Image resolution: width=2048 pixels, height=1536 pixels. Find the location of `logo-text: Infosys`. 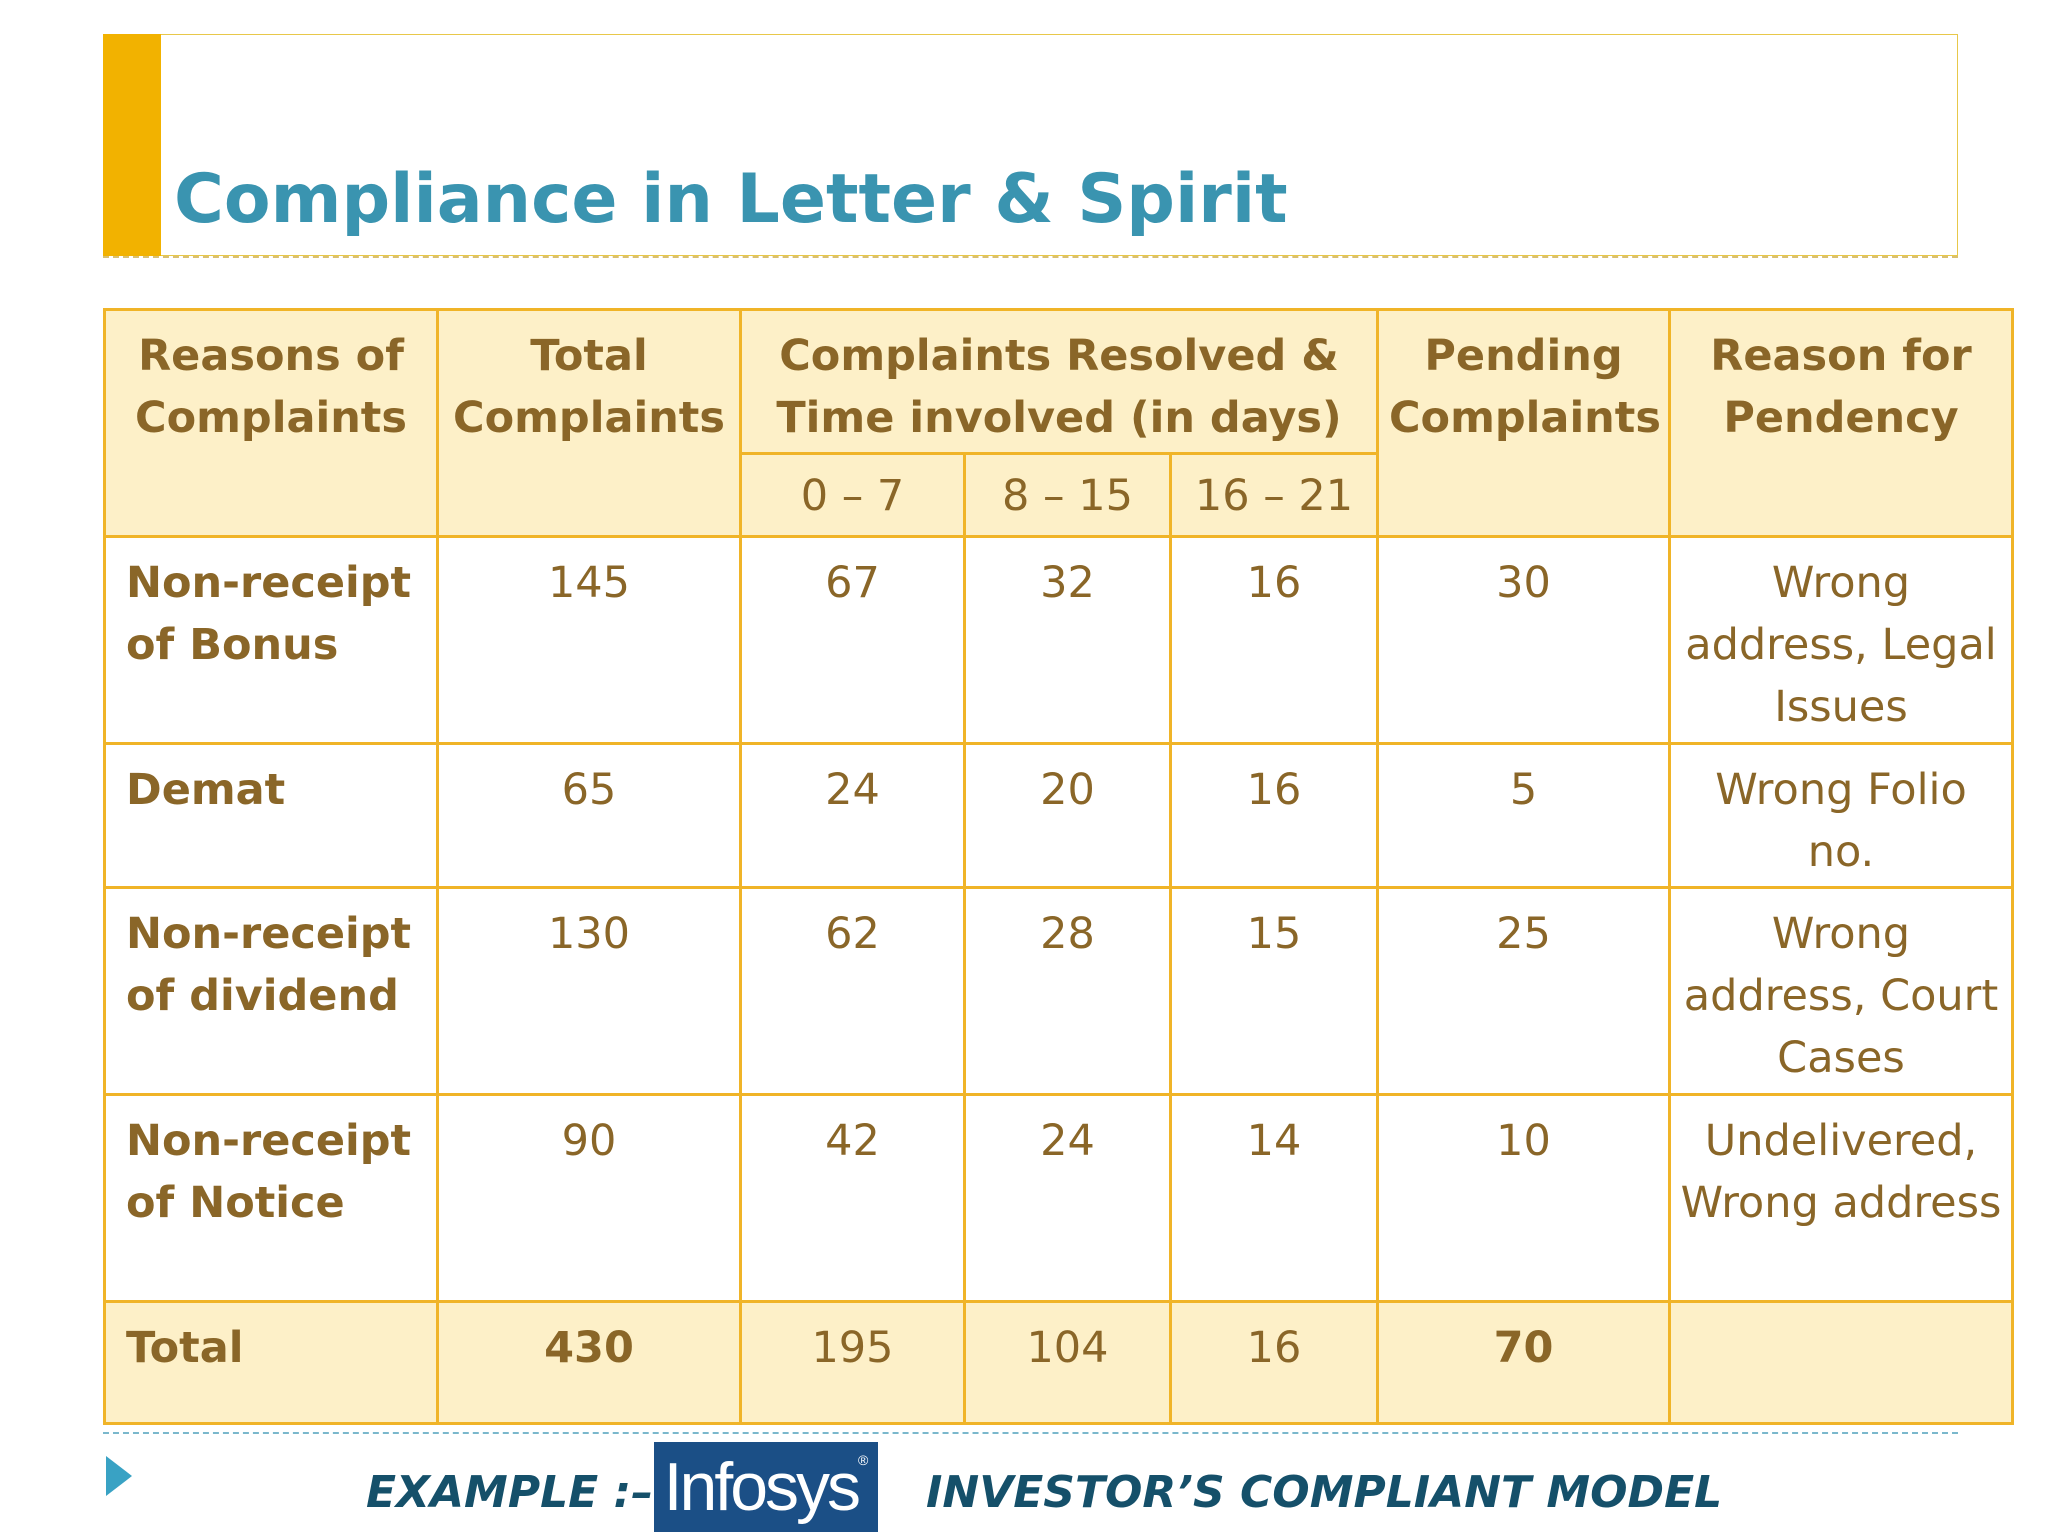

logo-text: Infosys is located at coordinates (762, 1487).